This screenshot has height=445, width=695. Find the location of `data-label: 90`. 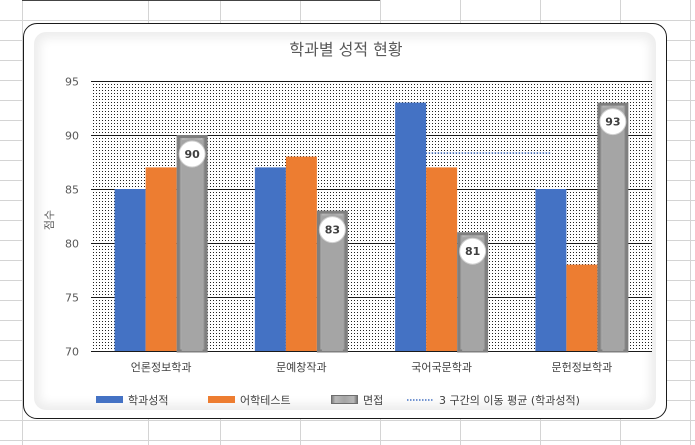

data-label: 90 is located at coordinates (192, 154).